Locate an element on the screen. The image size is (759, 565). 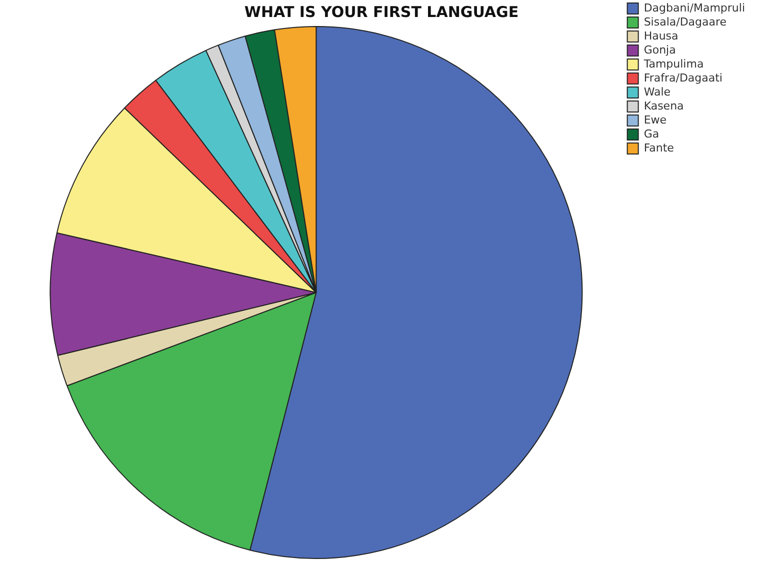
legend-label: Wale is located at coordinates (657, 91).